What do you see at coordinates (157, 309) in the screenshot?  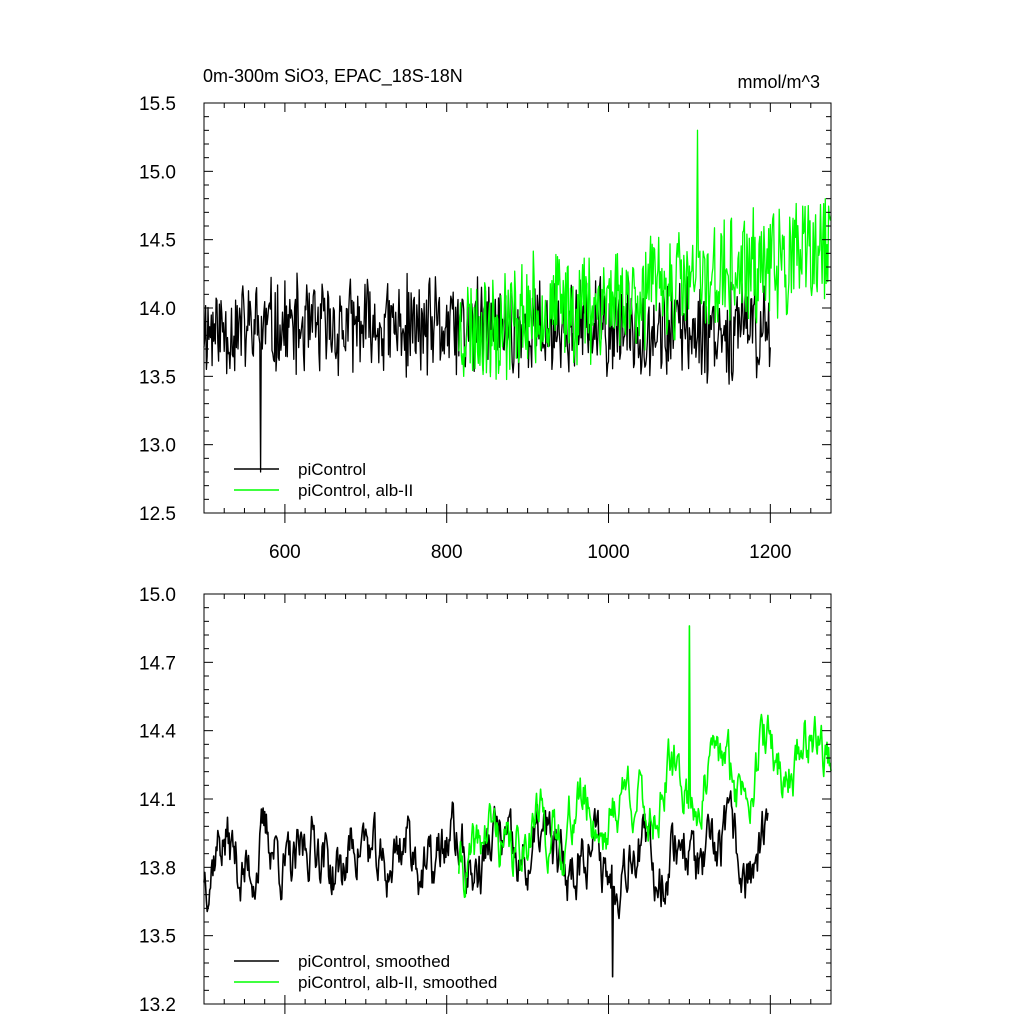 I see `y-tick-label: 14.0` at bounding box center [157, 309].